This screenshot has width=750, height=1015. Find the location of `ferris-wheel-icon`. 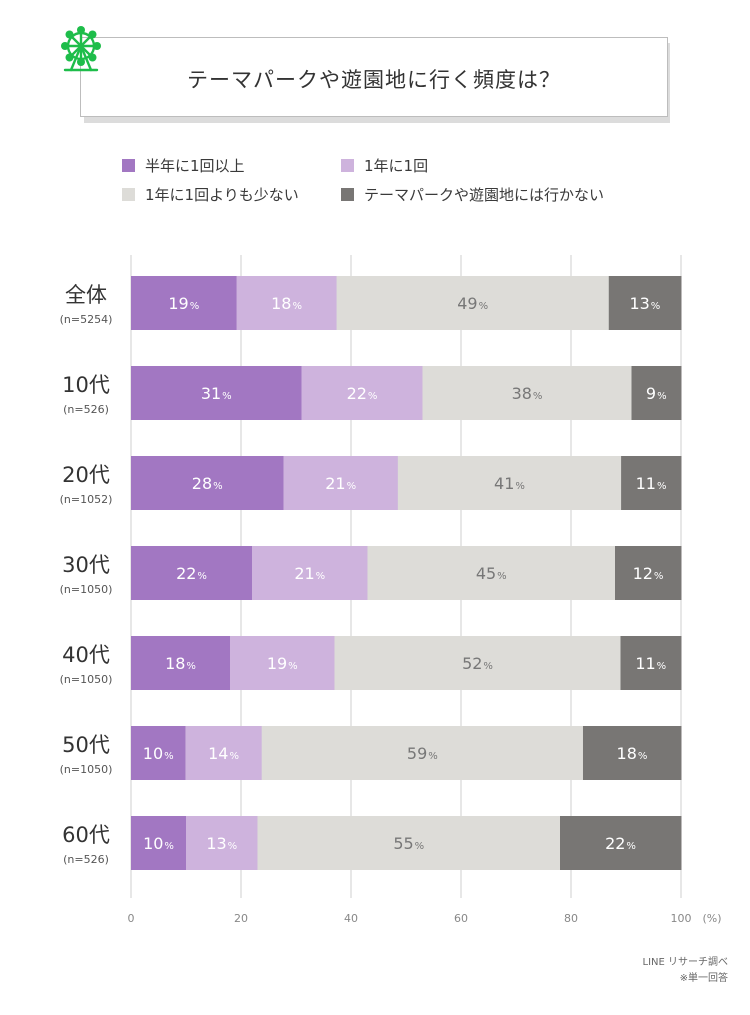

ferris-wheel-icon is located at coordinates (81, 49).